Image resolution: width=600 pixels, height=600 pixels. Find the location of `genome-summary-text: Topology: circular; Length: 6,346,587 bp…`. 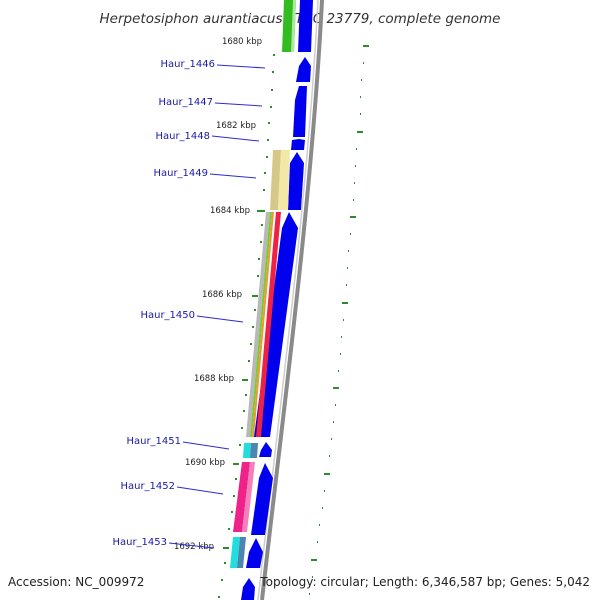

genome-summary-text: Topology: circular; Length: 6,346,587 bp… is located at coordinates (424, 582).